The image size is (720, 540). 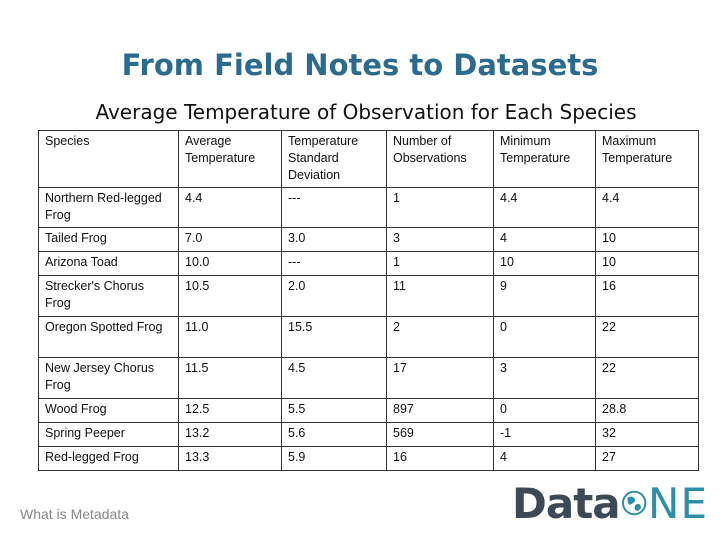 I want to click on table-cell: 15.5, so click(x=334, y=337).